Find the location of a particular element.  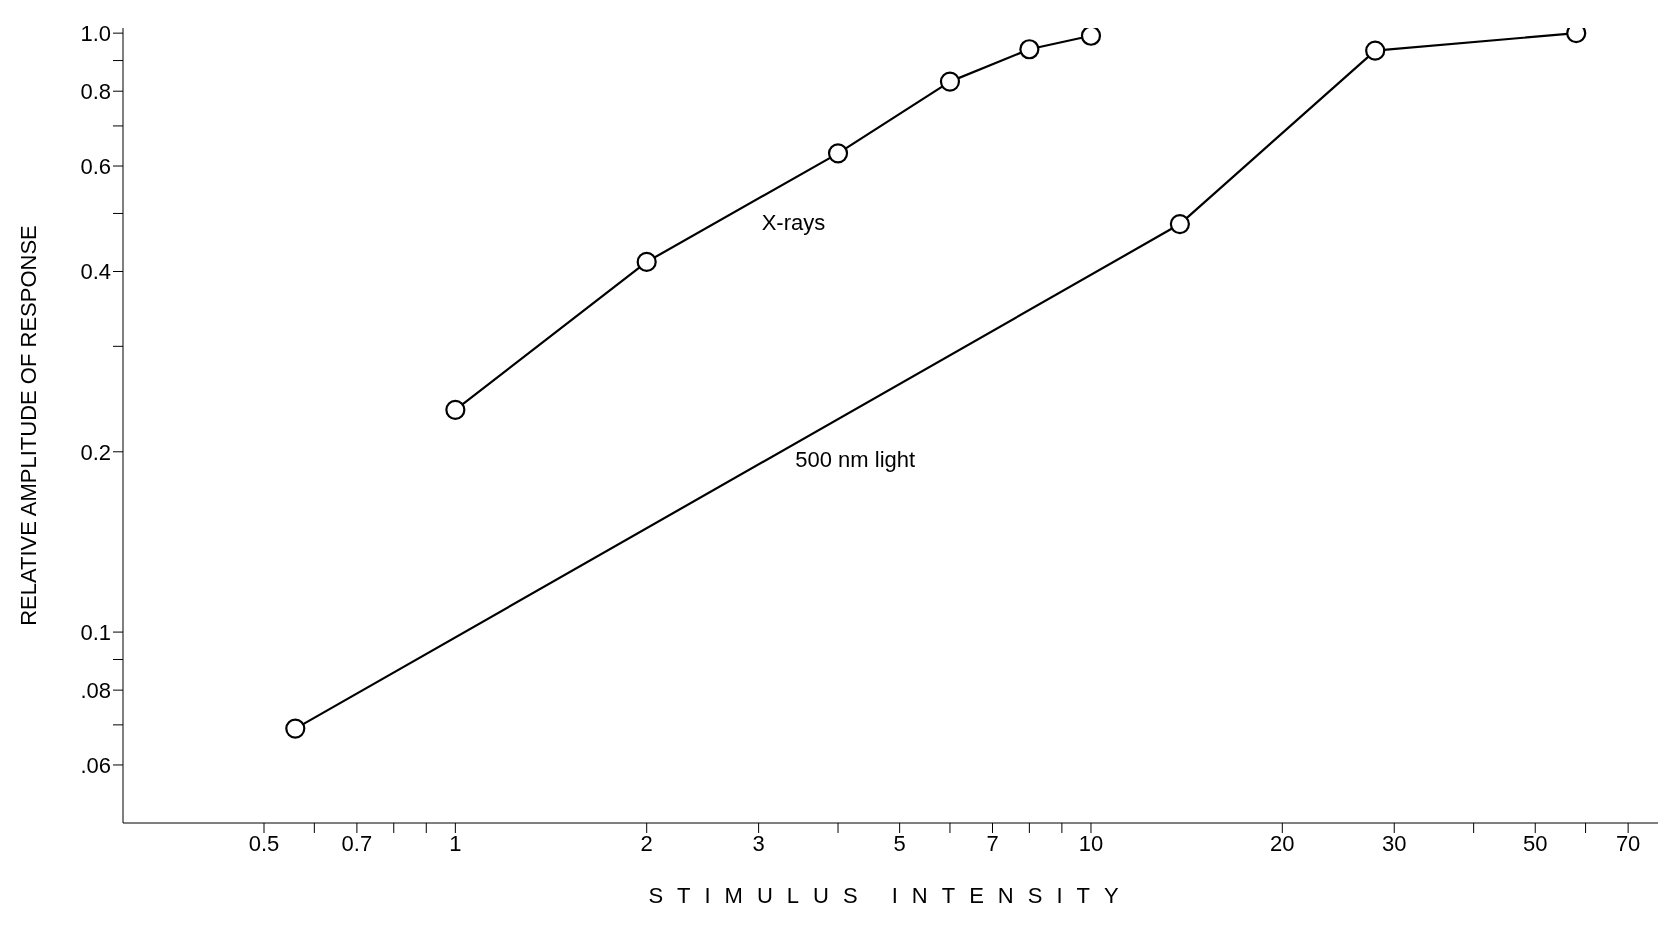

x-tick-label: 0.5 is located at coordinates (264, 843).